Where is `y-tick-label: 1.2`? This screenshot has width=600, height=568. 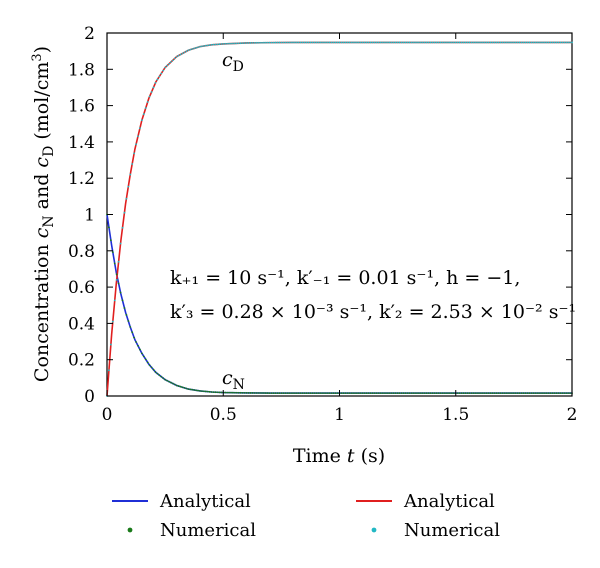
y-tick-label: 1.2 is located at coordinates (81, 179).